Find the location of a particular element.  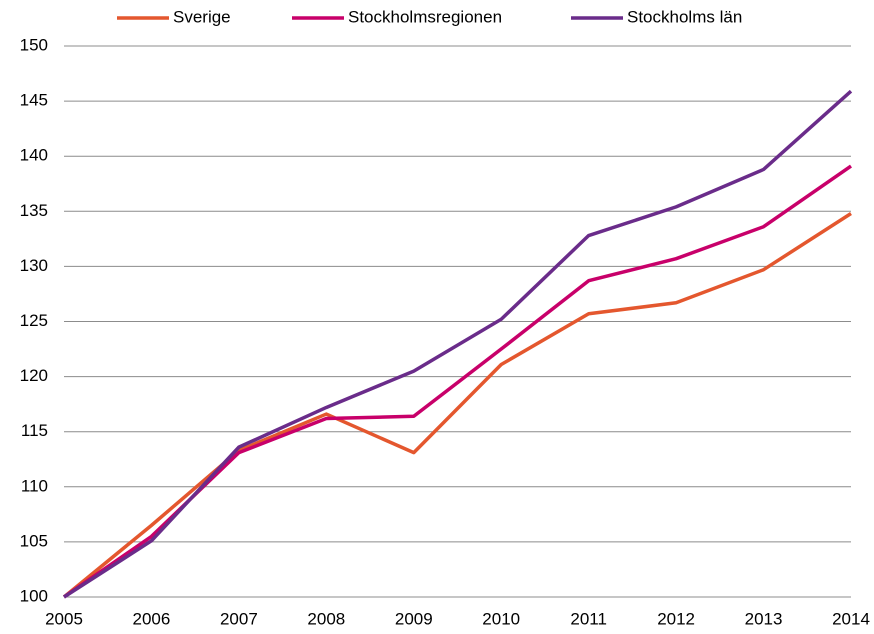

x-tick-label: 2013 is located at coordinates (764, 618).